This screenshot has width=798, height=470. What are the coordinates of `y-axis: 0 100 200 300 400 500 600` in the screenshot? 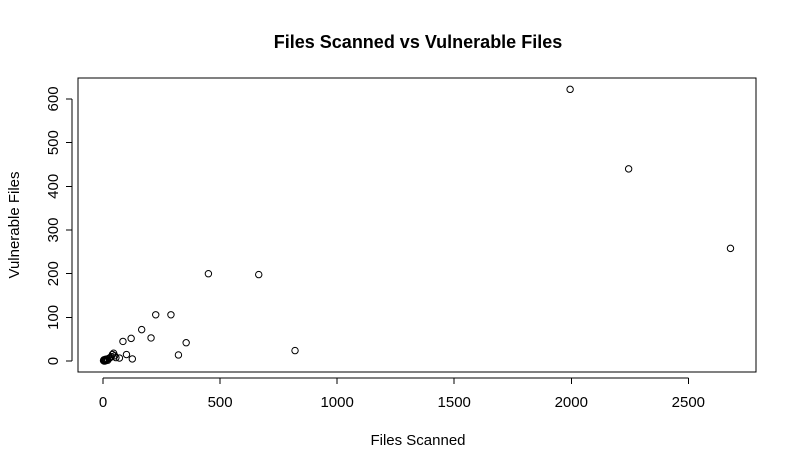 It's located at (59, 225).